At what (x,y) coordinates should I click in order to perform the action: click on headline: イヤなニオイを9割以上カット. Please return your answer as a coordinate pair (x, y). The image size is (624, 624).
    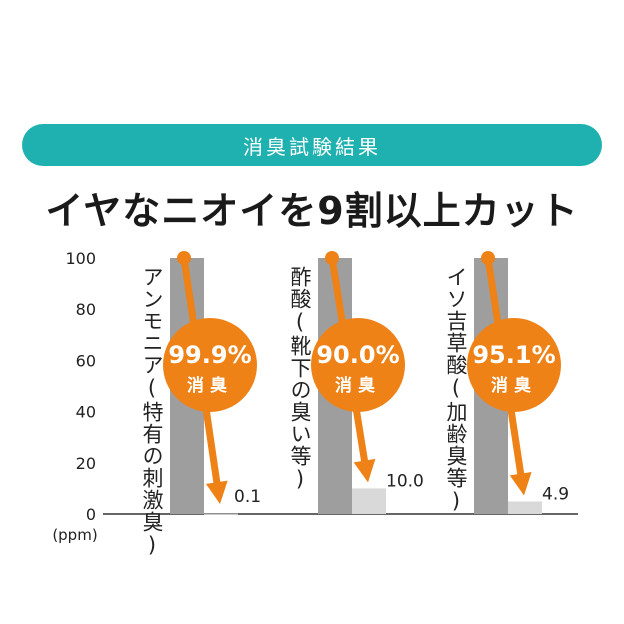
    Looking at the image, I should click on (312, 211).